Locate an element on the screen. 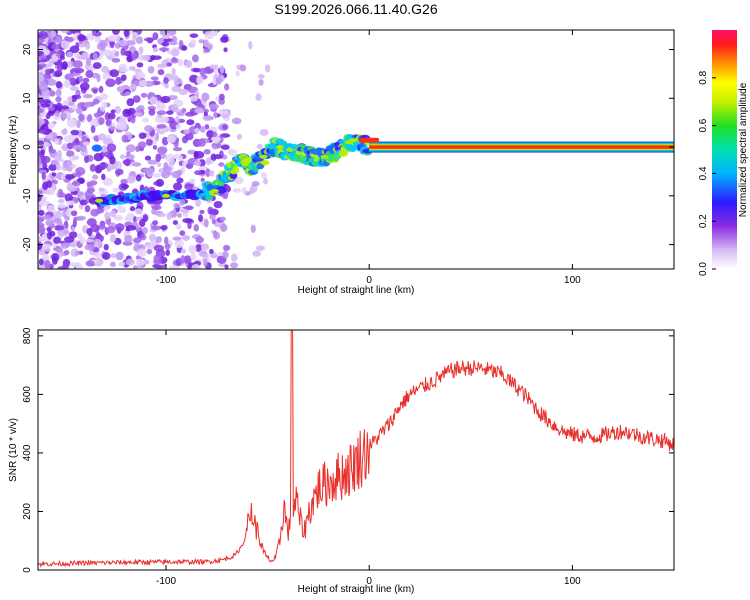  heatmap-band-layer is located at coordinates (521, 147).